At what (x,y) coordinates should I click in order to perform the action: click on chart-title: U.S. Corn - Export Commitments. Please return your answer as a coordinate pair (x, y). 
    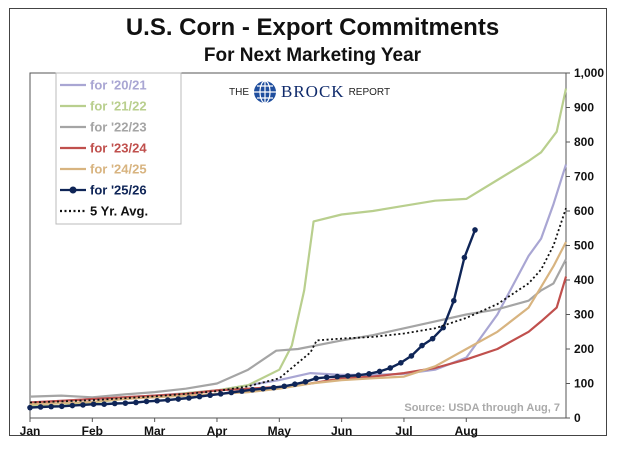
    Looking at the image, I should click on (312, 27).